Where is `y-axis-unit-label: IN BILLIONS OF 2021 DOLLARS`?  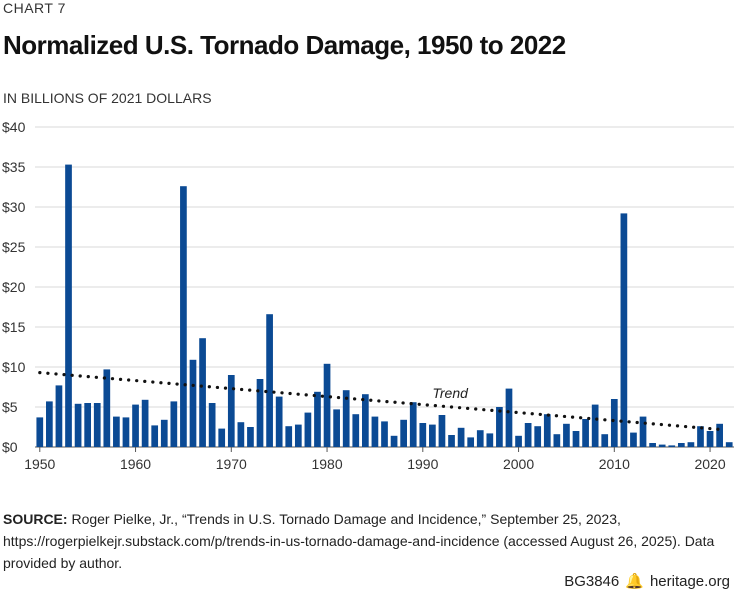 y-axis-unit-label: IN BILLIONS OF 2021 DOLLARS is located at coordinates (107, 98).